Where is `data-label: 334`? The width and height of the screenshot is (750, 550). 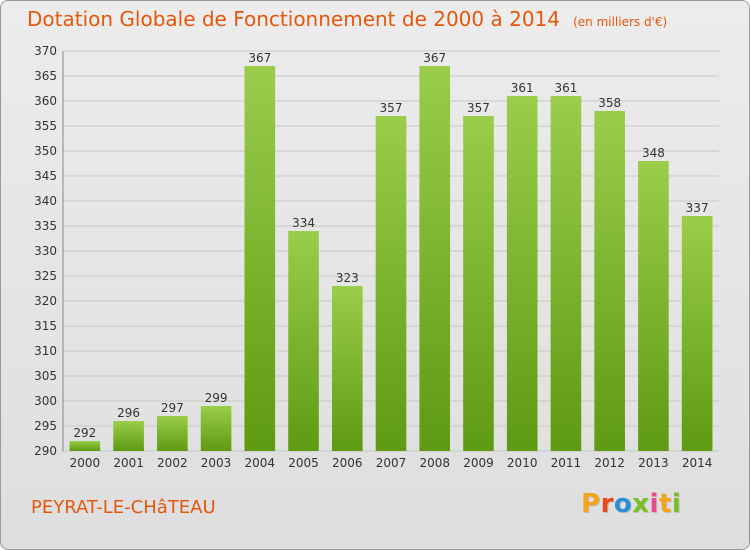 data-label: 334 is located at coordinates (303, 223).